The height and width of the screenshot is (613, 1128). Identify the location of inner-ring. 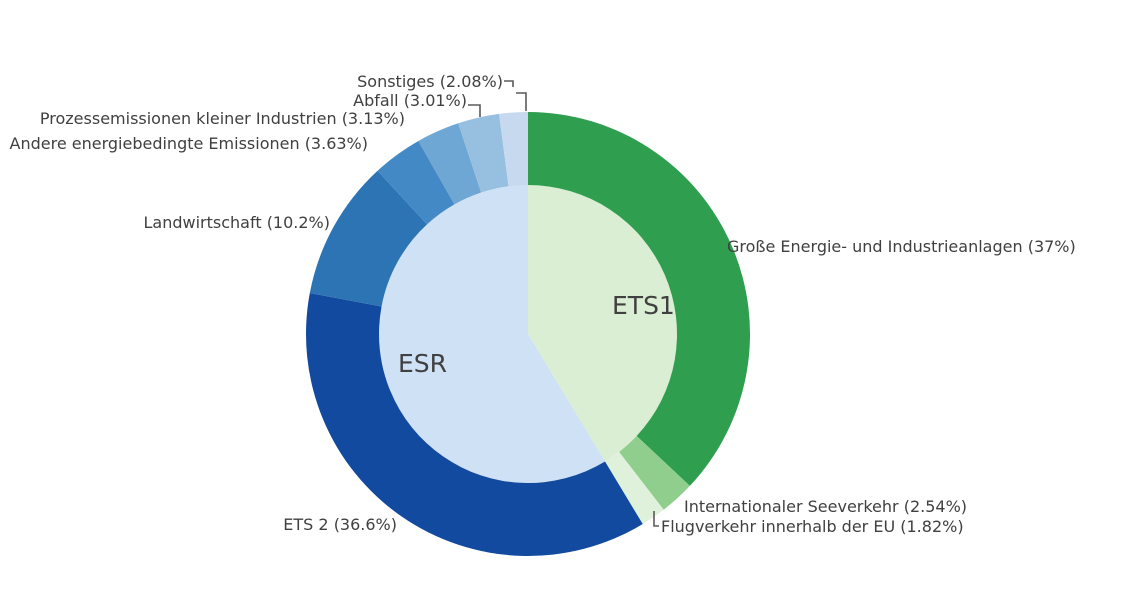
(528, 334).